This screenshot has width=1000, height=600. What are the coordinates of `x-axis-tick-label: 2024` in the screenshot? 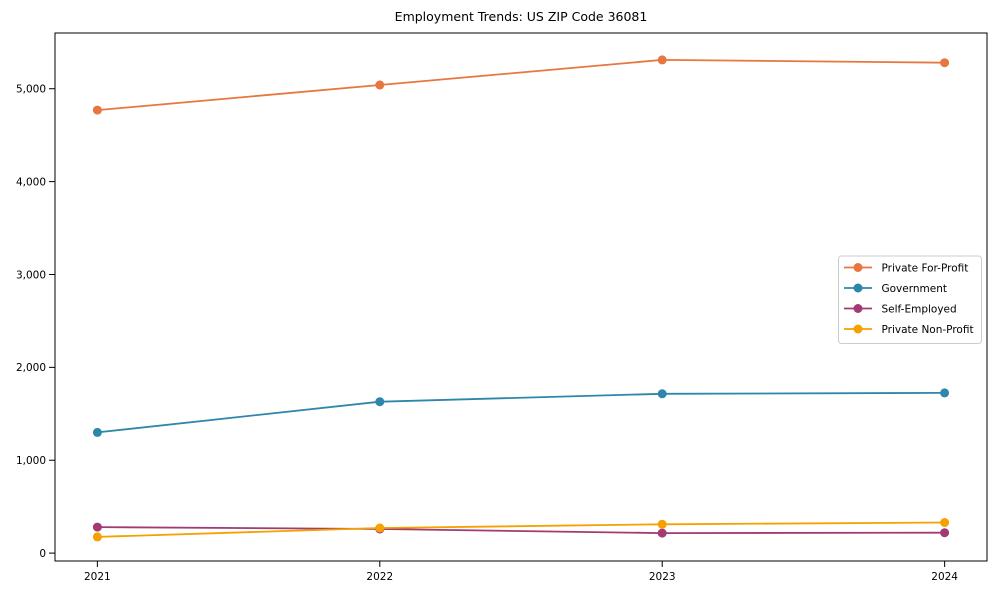 It's located at (944, 577).